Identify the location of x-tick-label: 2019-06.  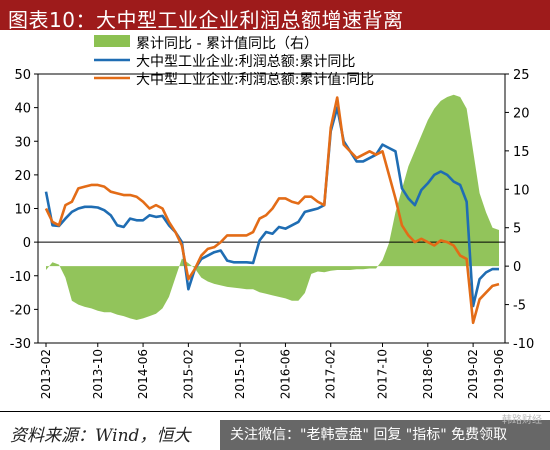
(499, 374).